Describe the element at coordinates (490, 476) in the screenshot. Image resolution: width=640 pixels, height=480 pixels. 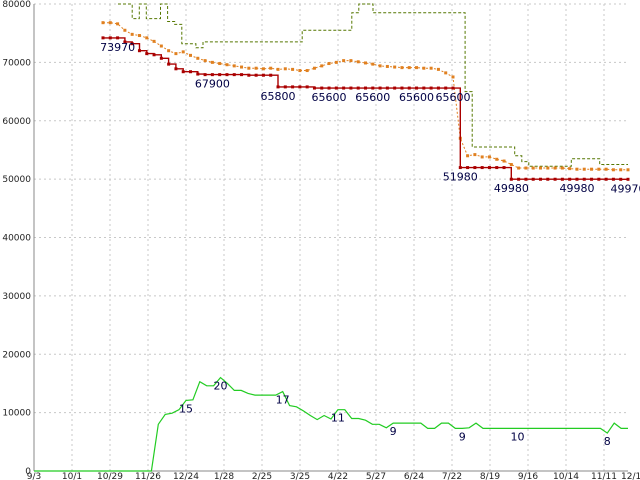
I see `x-tick-label: 8/19` at that location.